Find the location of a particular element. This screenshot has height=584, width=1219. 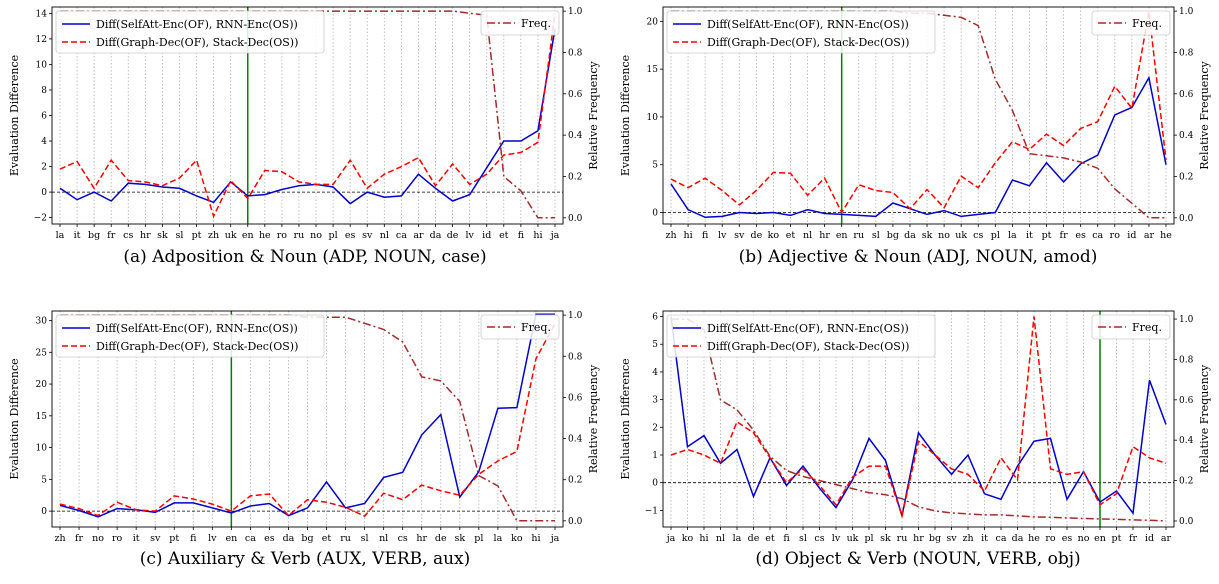

legend-right: Freq. is located at coordinates (520, 23).